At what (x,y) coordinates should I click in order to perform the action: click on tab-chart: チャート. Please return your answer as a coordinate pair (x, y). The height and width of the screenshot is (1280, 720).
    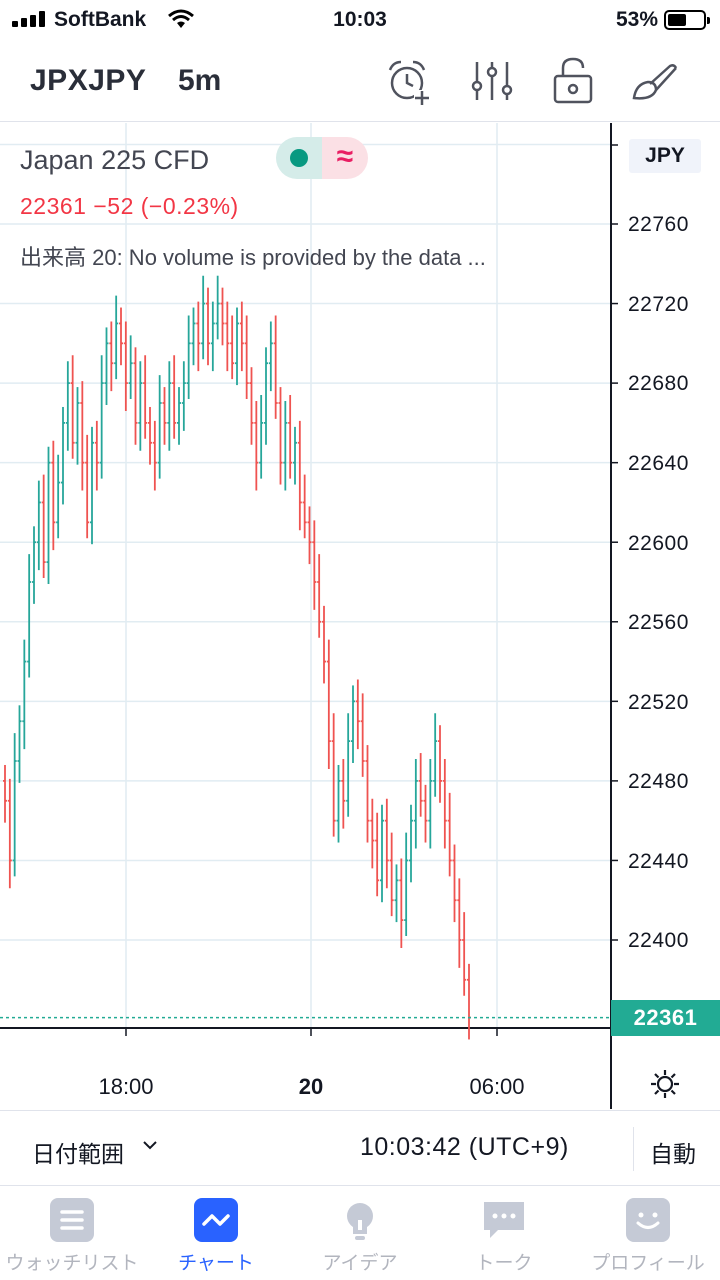
    Looking at the image, I should click on (216, 1234).